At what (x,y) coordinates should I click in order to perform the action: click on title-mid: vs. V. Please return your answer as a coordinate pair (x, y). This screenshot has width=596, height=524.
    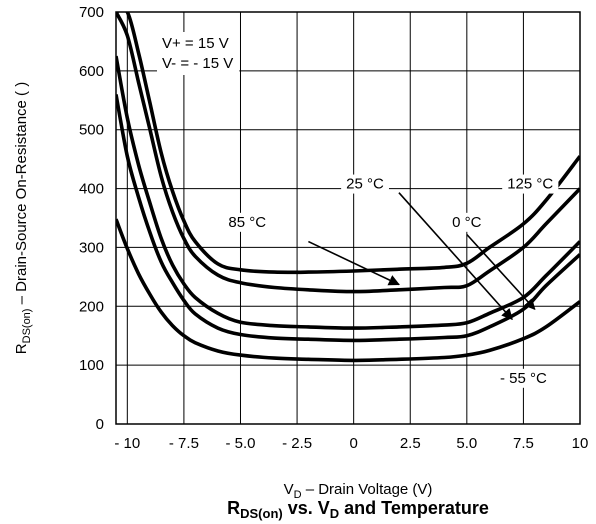
    Looking at the image, I should click on (306, 508).